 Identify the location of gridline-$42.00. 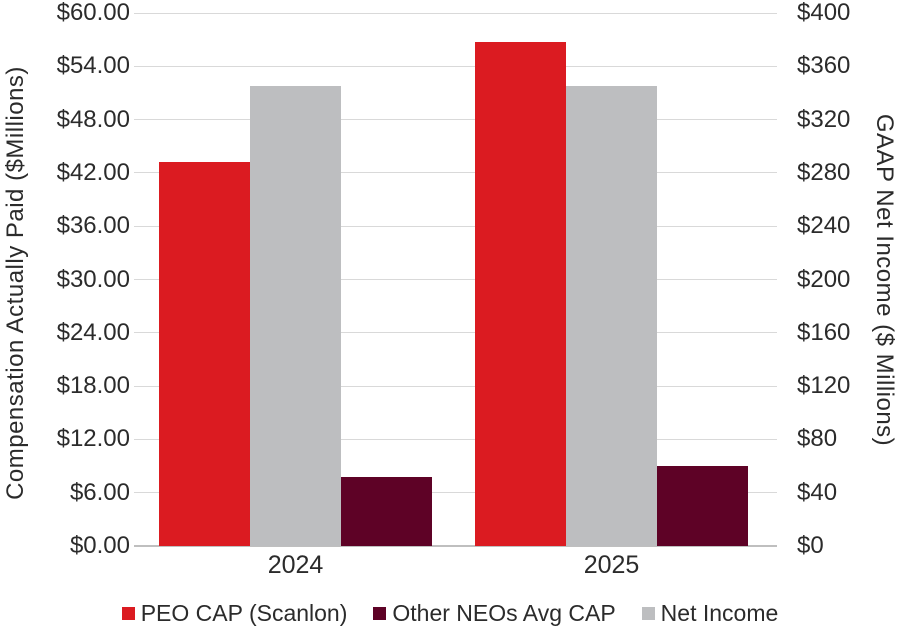
(455, 173).